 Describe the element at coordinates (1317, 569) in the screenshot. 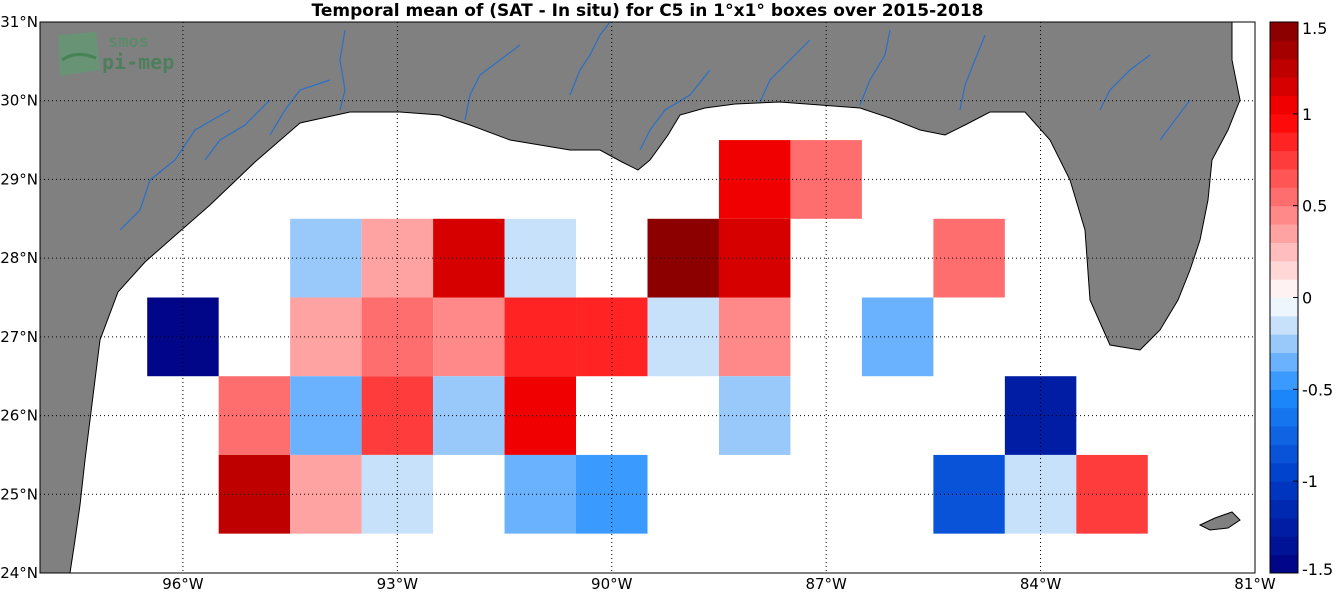

I see `colorbar-tick-label: -1.5` at that location.